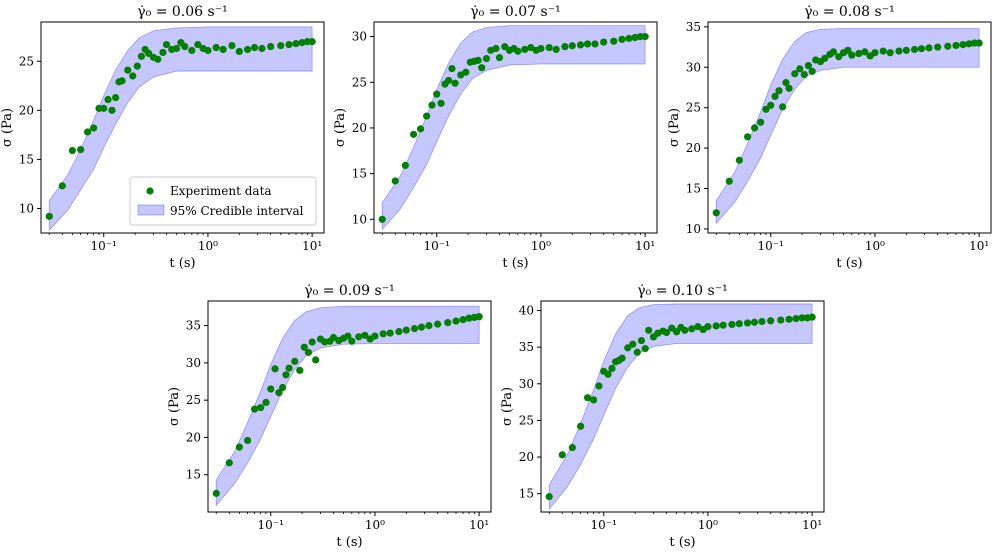  What do you see at coordinates (349, 291) in the screenshot?
I see `chart-title: γ̇₀ = 0.09 s⁻¹` at bounding box center [349, 291].